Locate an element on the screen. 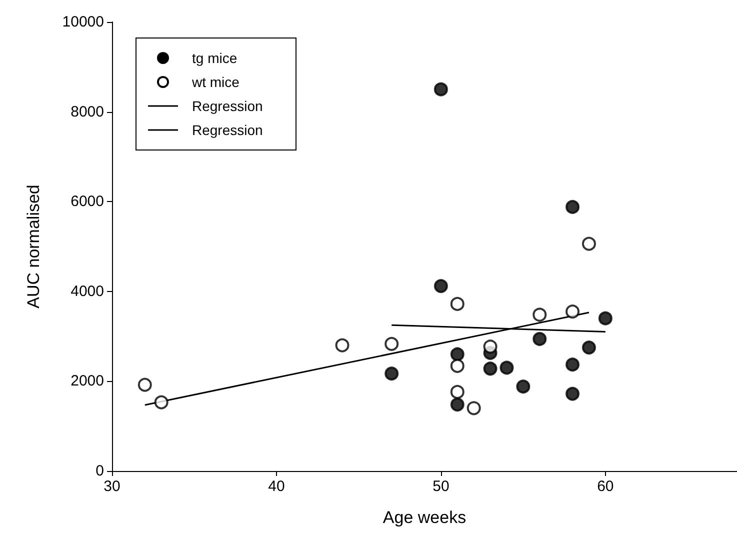 The width and height of the screenshot is (737, 536). x-tick-label: 60 is located at coordinates (605, 486).